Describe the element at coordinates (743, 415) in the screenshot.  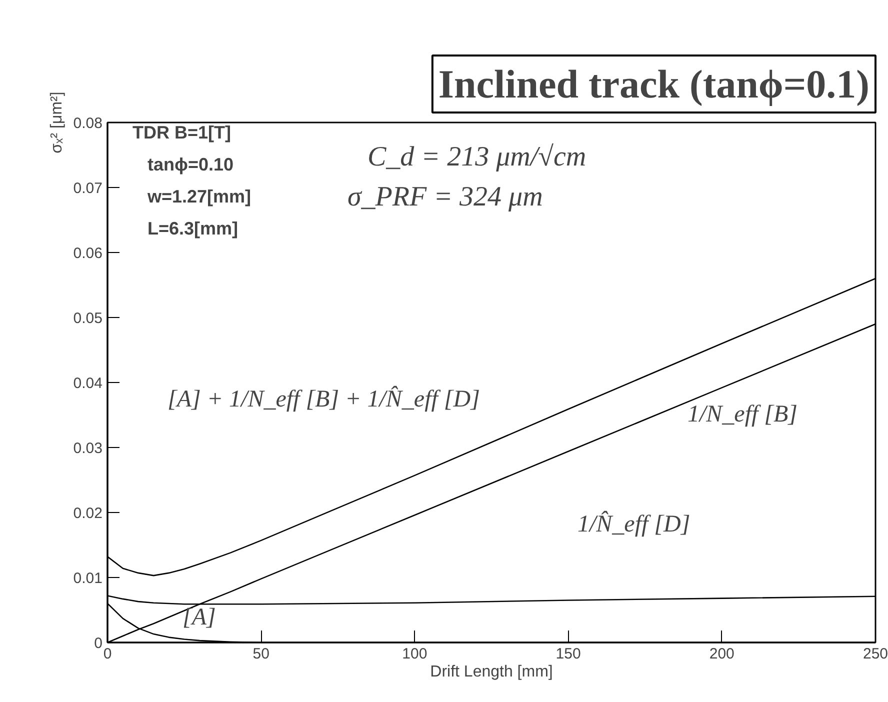
I see `annotation: 1/N_eff [B]` at that location.